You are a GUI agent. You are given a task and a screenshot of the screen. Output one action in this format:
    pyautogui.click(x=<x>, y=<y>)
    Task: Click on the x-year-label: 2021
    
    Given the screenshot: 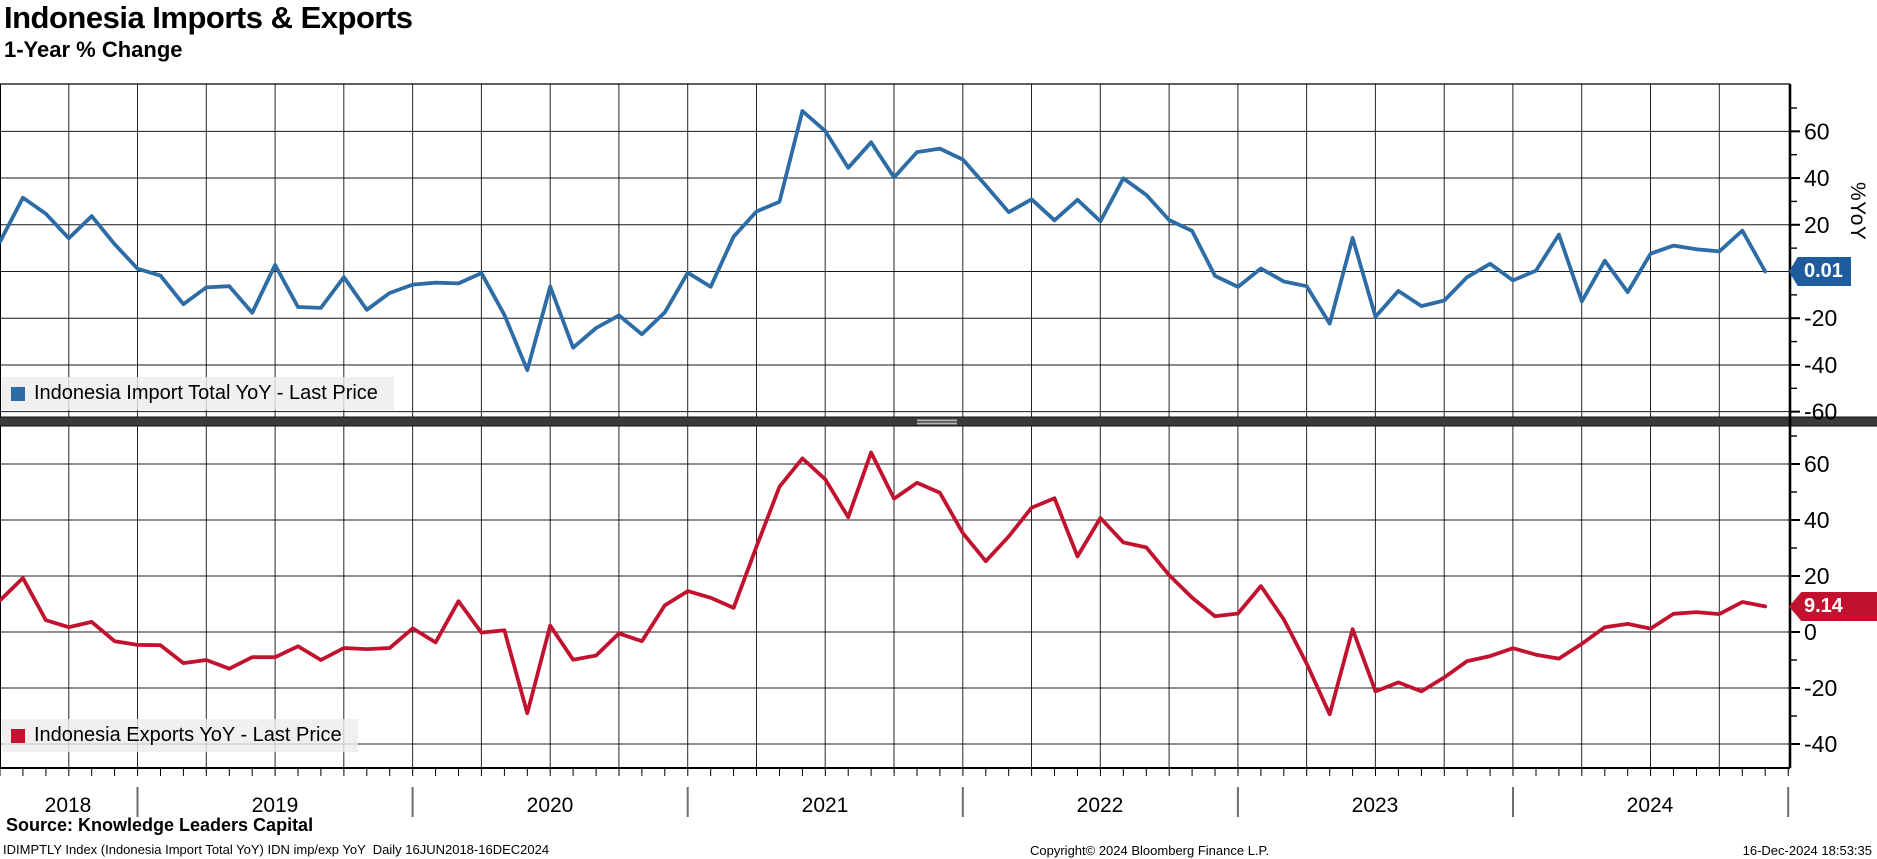 What is the action you would take?
    pyautogui.click(x=825, y=805)
    